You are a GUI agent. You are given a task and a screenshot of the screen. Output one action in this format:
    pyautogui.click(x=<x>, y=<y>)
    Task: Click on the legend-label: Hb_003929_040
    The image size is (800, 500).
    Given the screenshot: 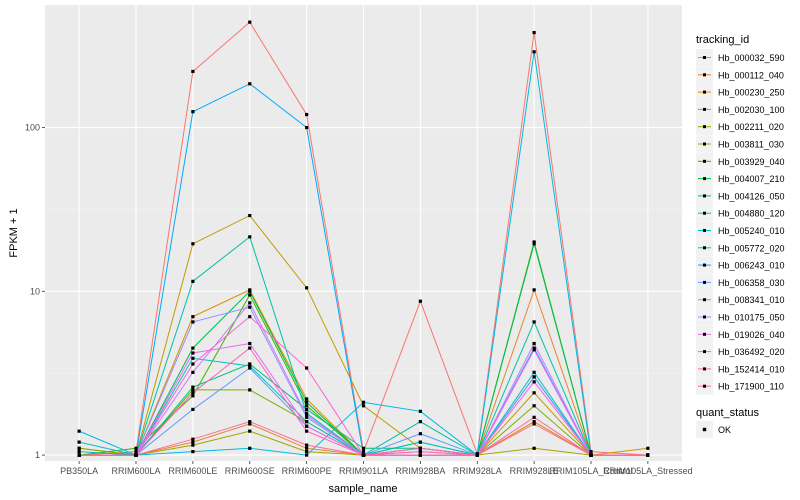 What is the action you would take?
    pyautogui.click(x=751, y=162)
    